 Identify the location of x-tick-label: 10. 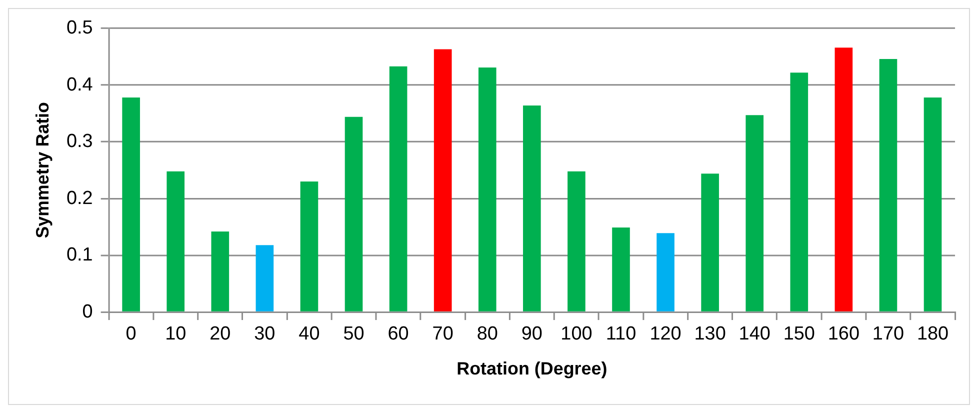
(175, 334).